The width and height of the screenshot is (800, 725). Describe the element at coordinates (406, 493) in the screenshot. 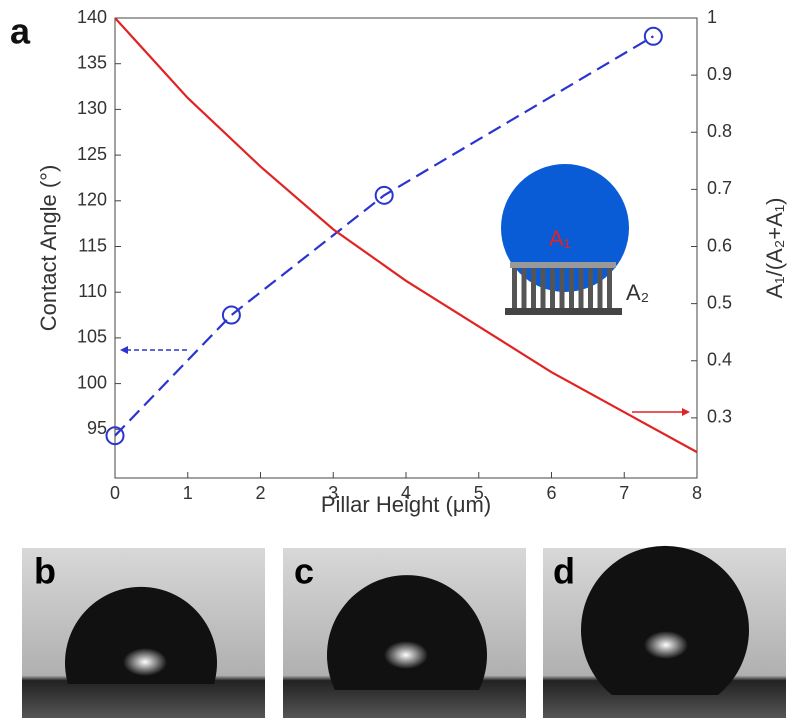

I see `x-tick-label: 4` at that location.